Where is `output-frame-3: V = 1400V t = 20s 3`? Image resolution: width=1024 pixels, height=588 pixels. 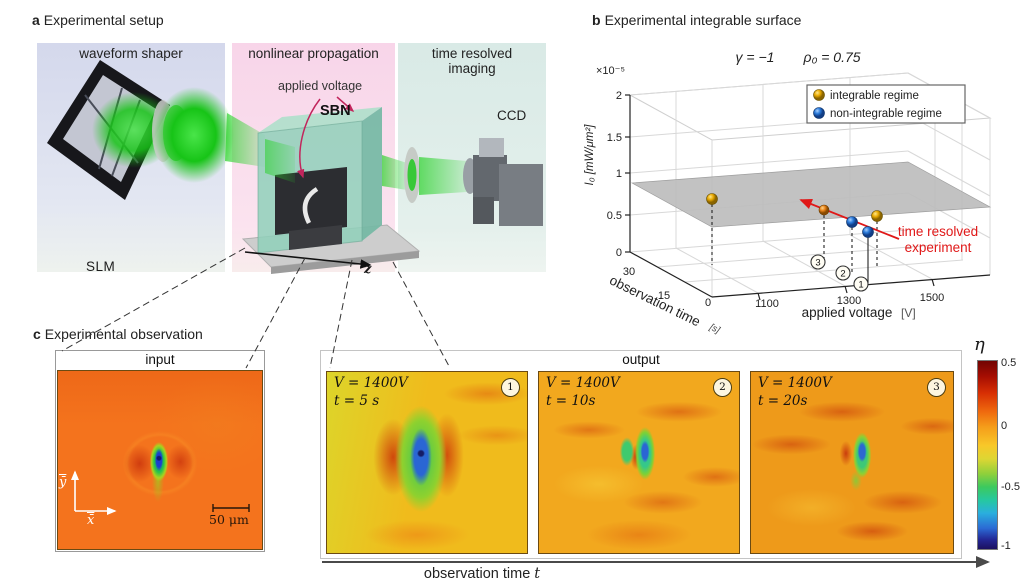
output-frame-3: V = 1400V t = 20s 3 is located at coordinates (852, 462).